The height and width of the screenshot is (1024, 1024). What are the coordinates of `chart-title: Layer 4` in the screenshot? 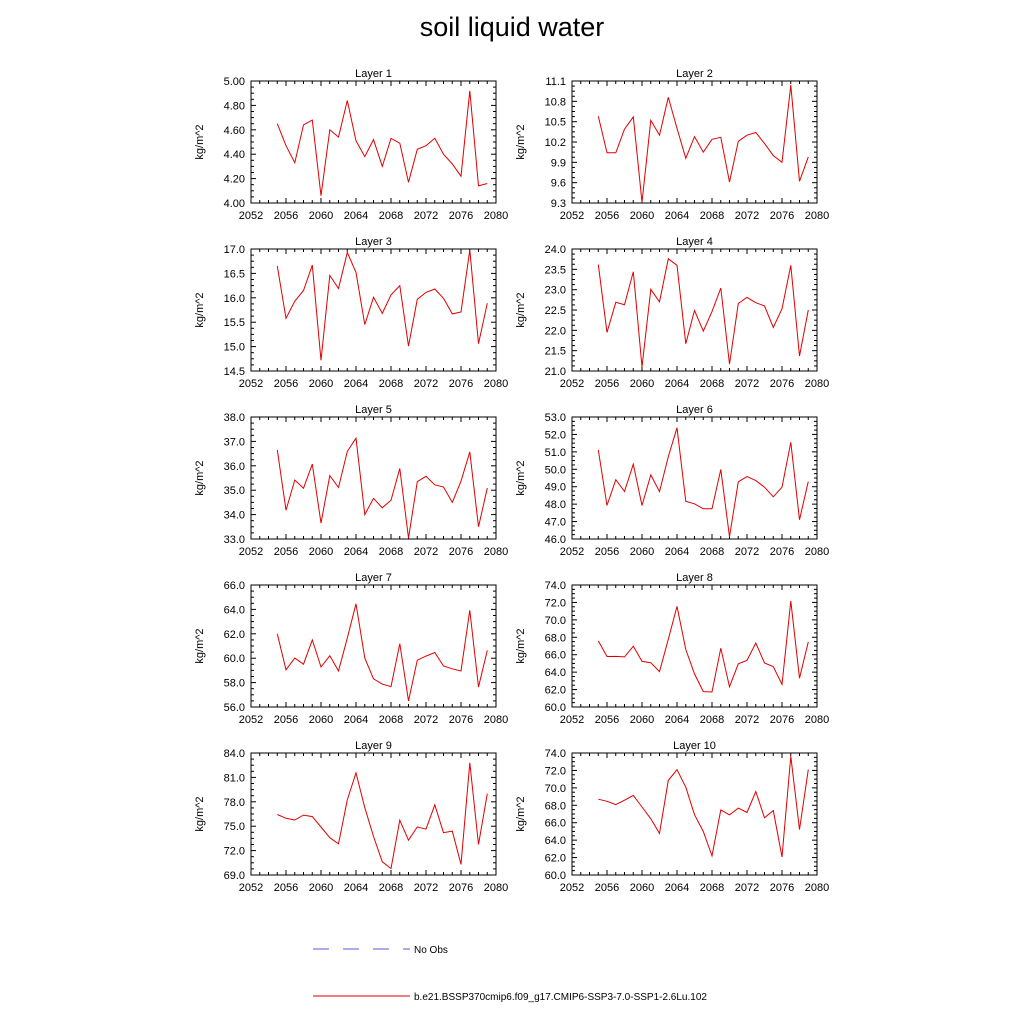 It's located at (694, 242).